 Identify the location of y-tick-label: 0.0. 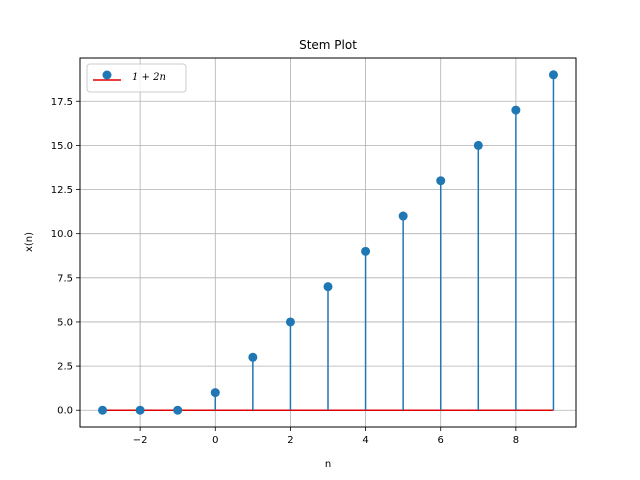
(65, 411).